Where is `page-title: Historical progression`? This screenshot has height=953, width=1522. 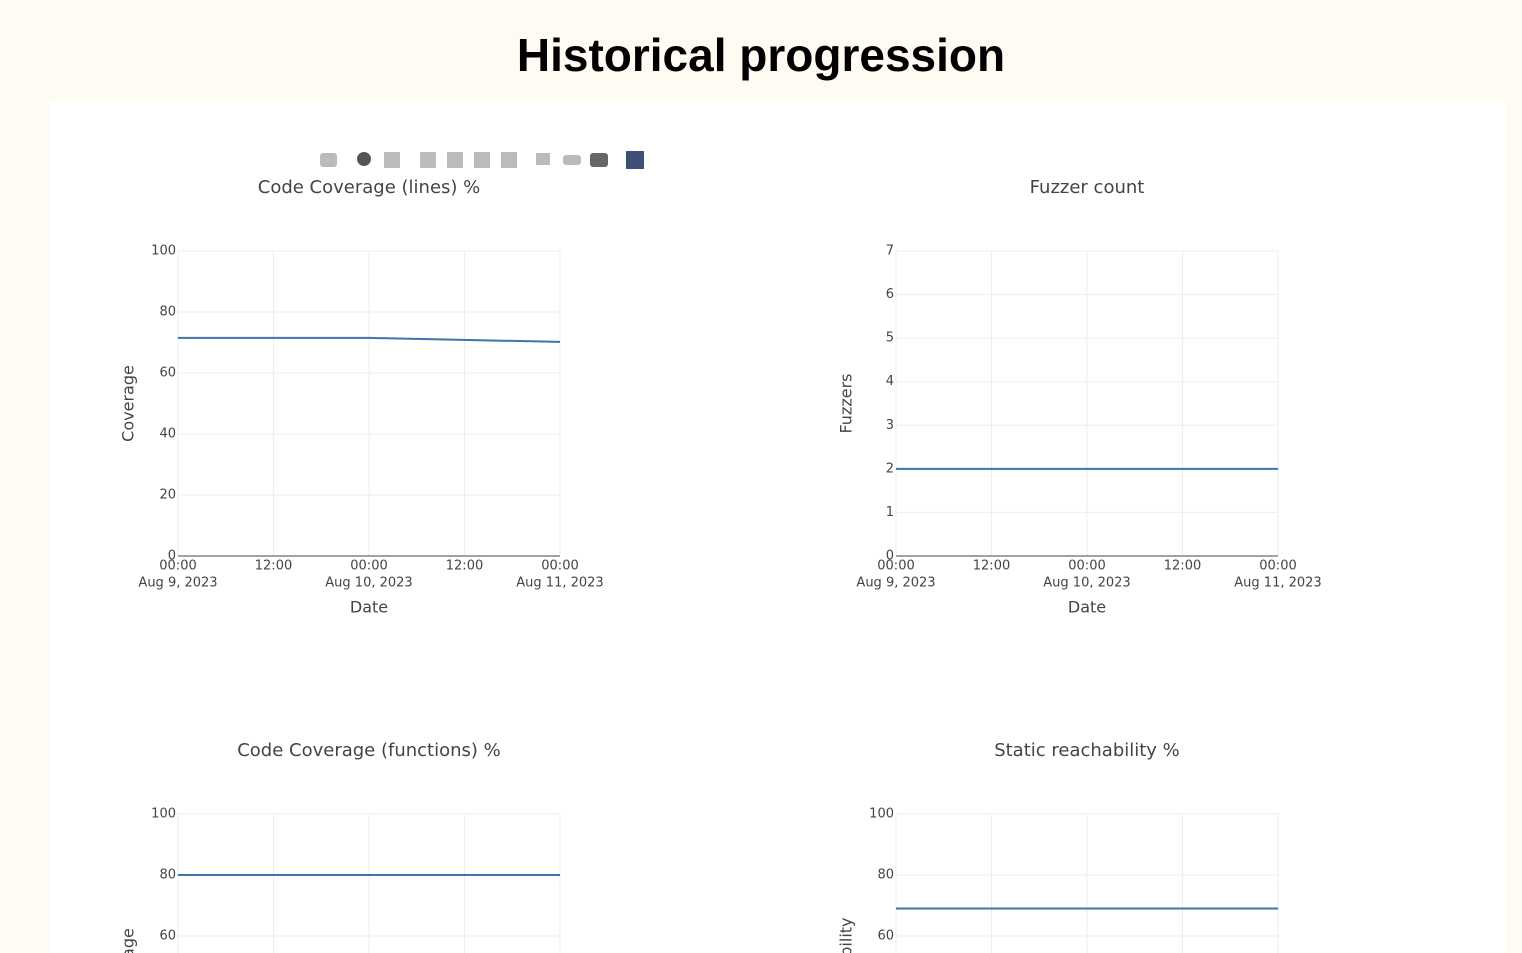
page-title: Historical progression is located at coordinates (761, 55).